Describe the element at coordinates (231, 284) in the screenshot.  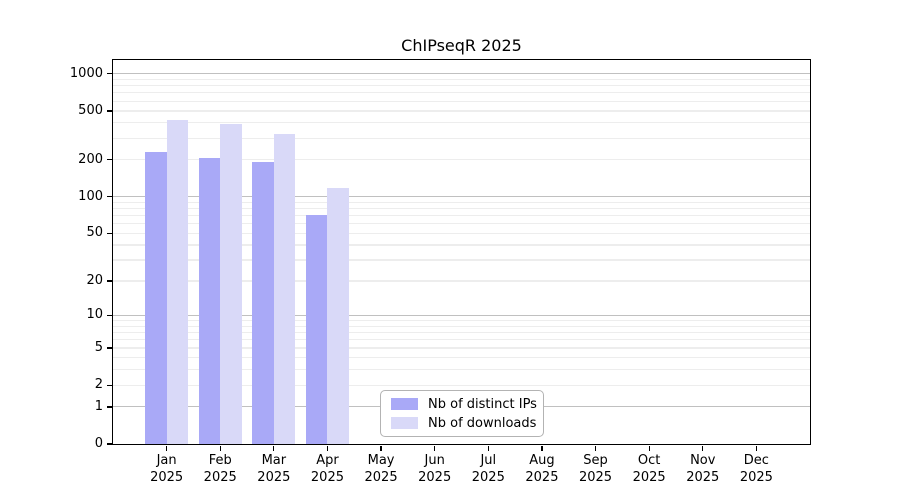
I see `bar-downloads-feb` at that location.